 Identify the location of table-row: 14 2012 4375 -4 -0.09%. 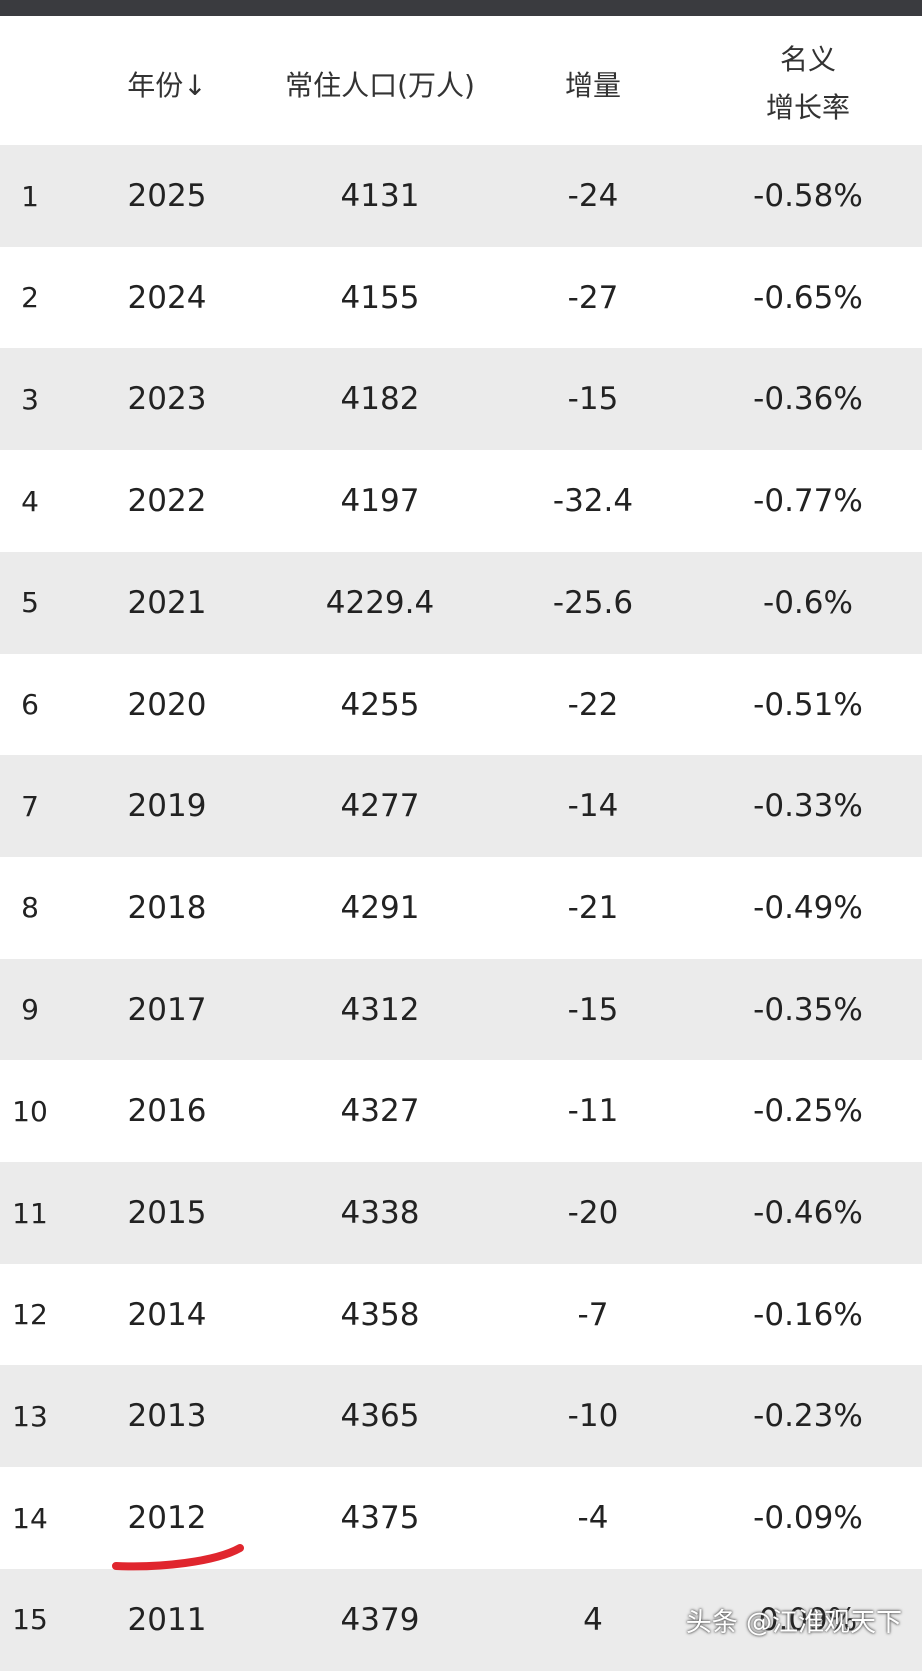
(461, 1518).